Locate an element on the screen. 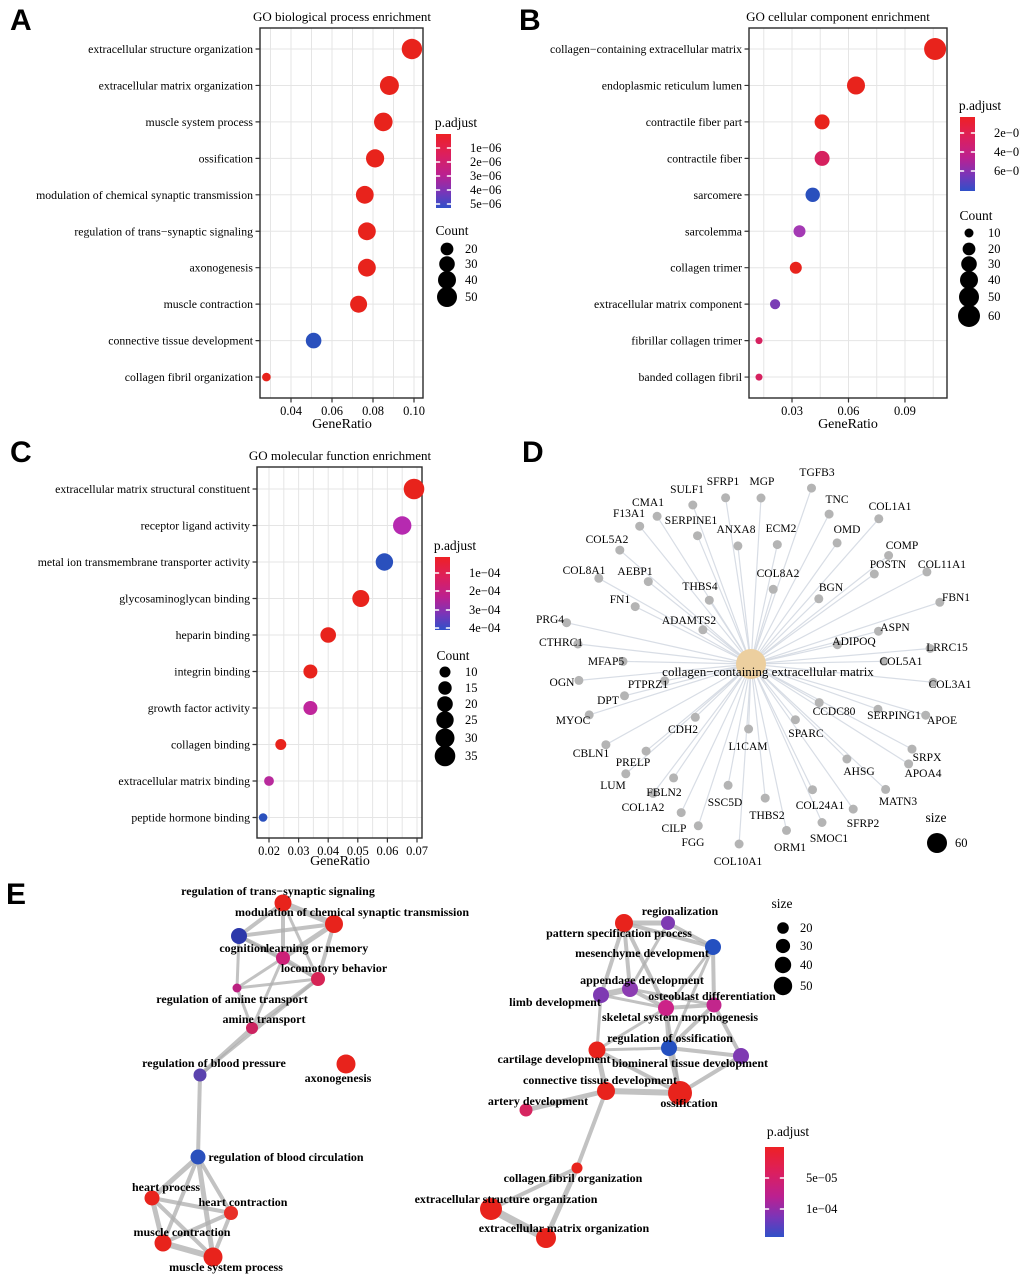  gene-label: COL24A1 is located at coordinates (820, 806).